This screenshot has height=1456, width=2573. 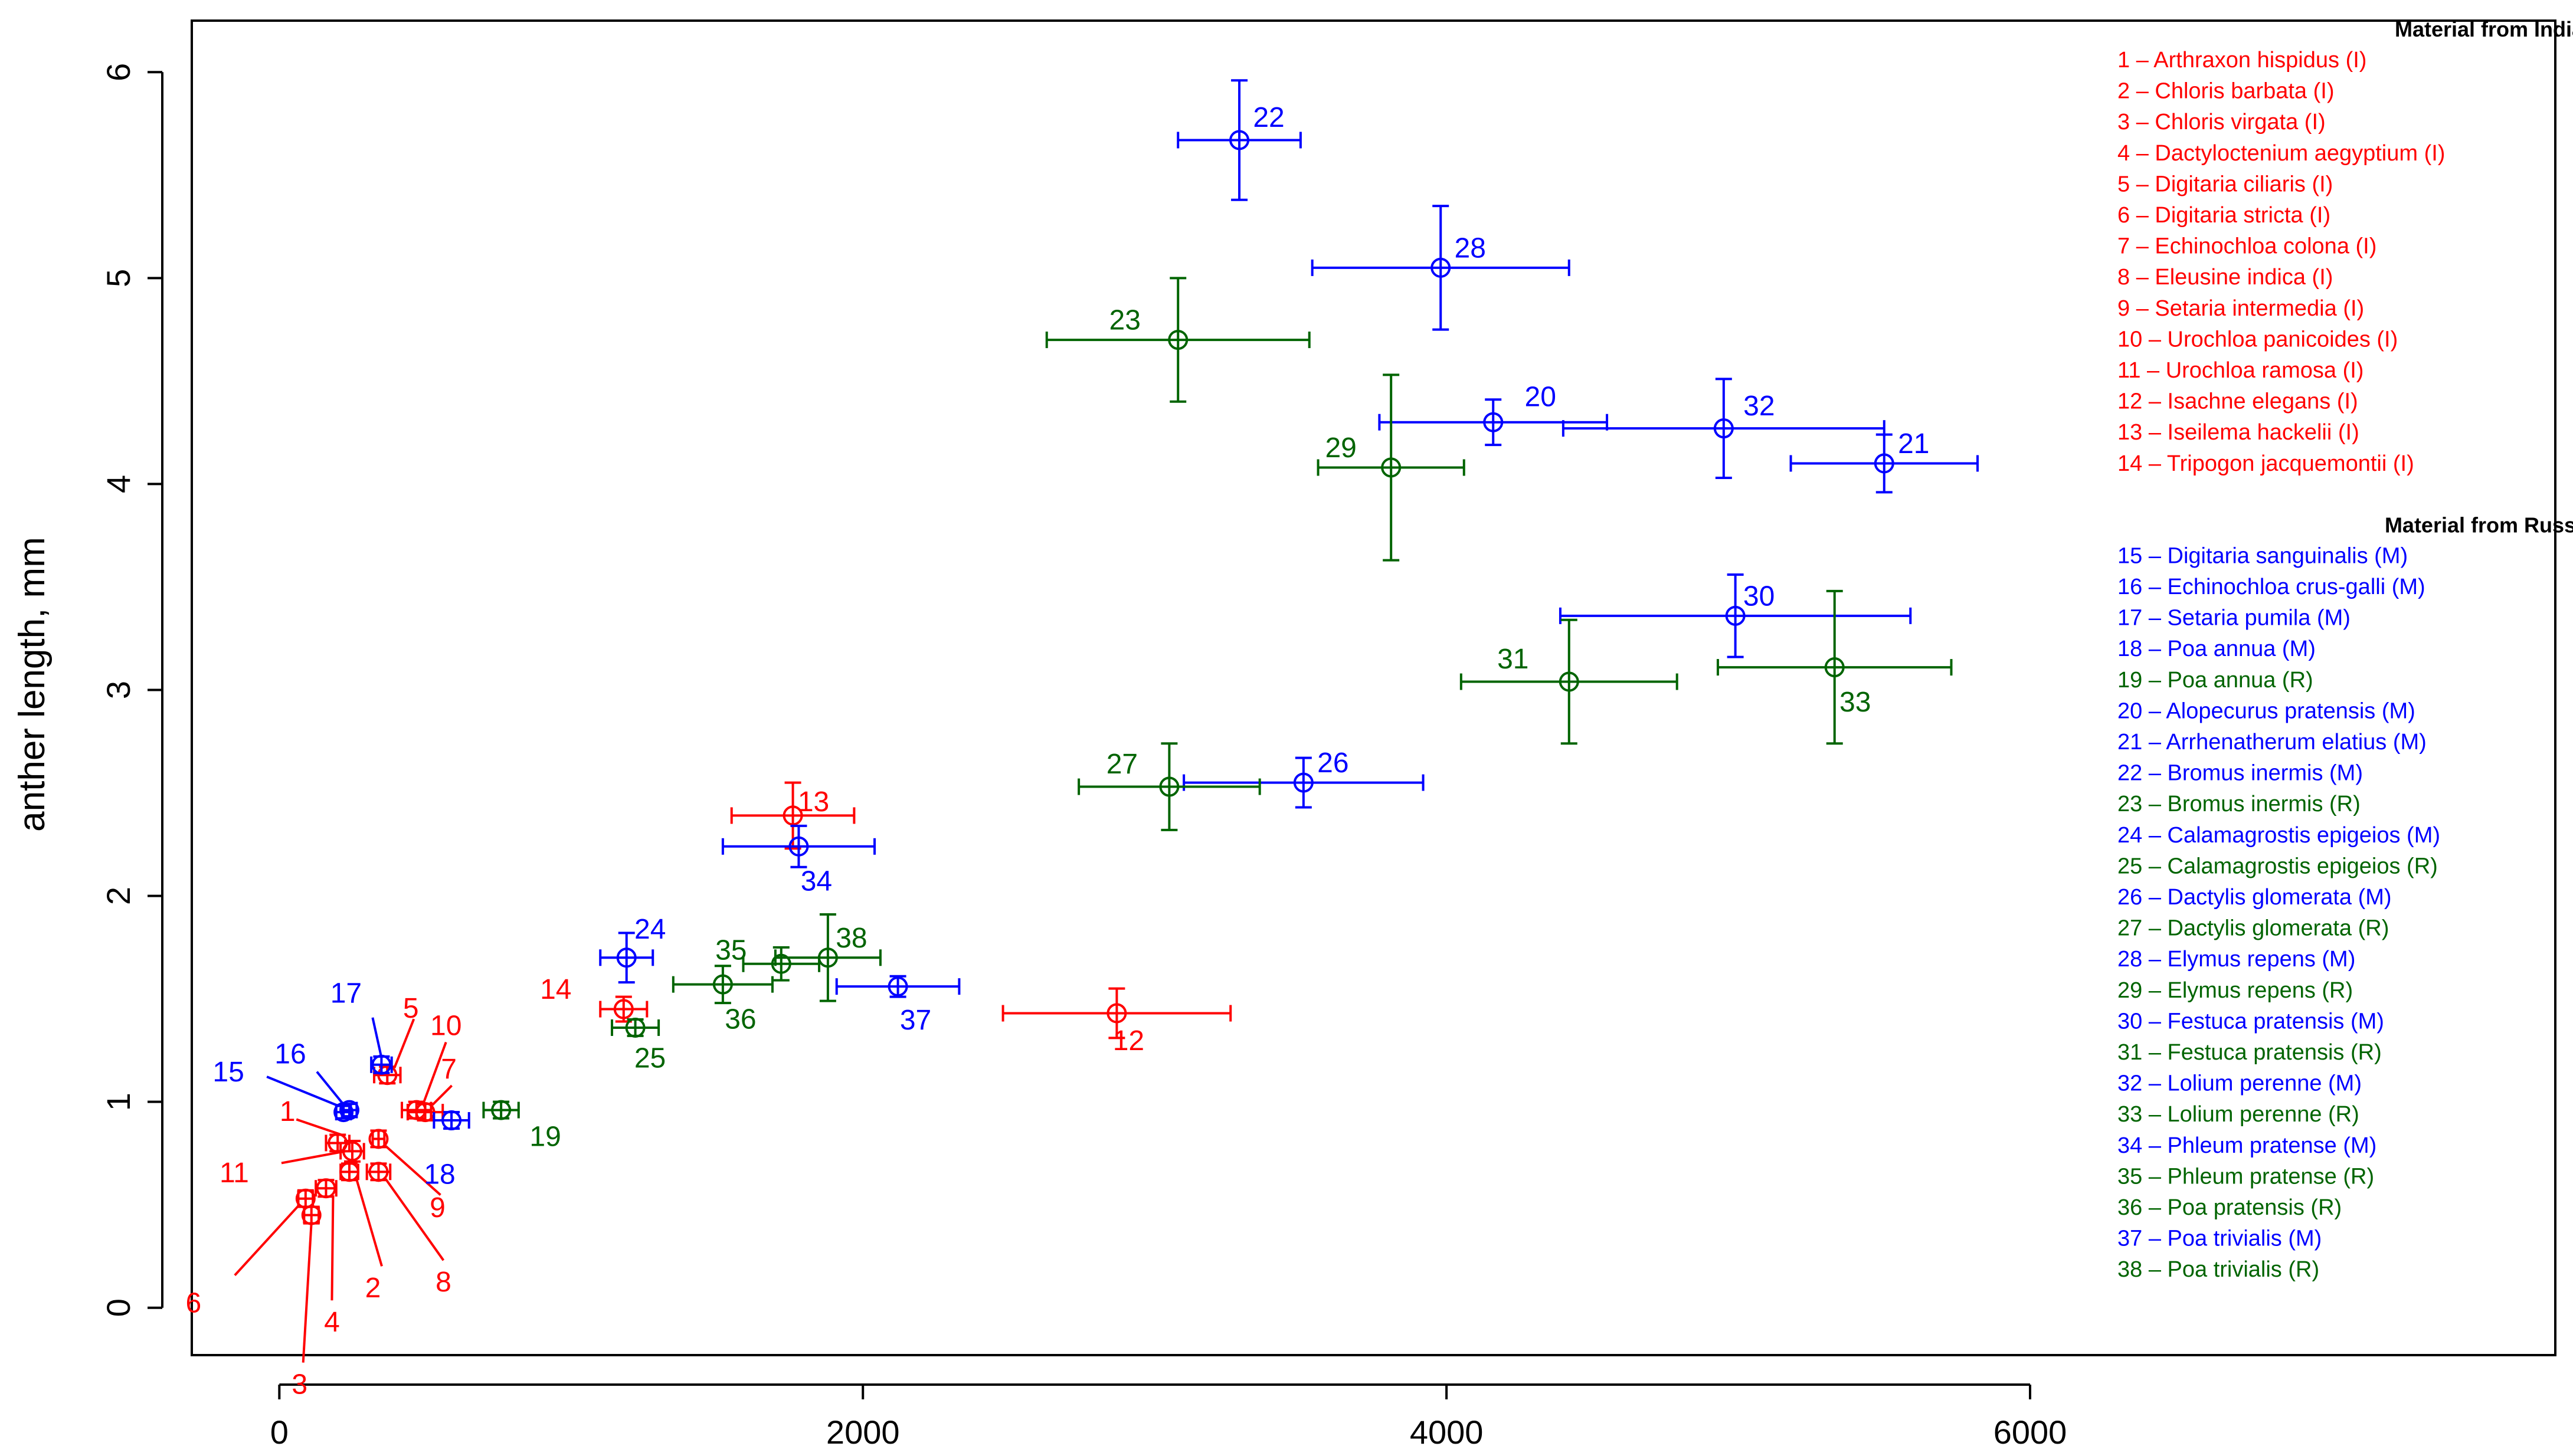 I want to click on legend-item-27: 27 – Dactylis glomerata (R), so click(x=2253, y=928).